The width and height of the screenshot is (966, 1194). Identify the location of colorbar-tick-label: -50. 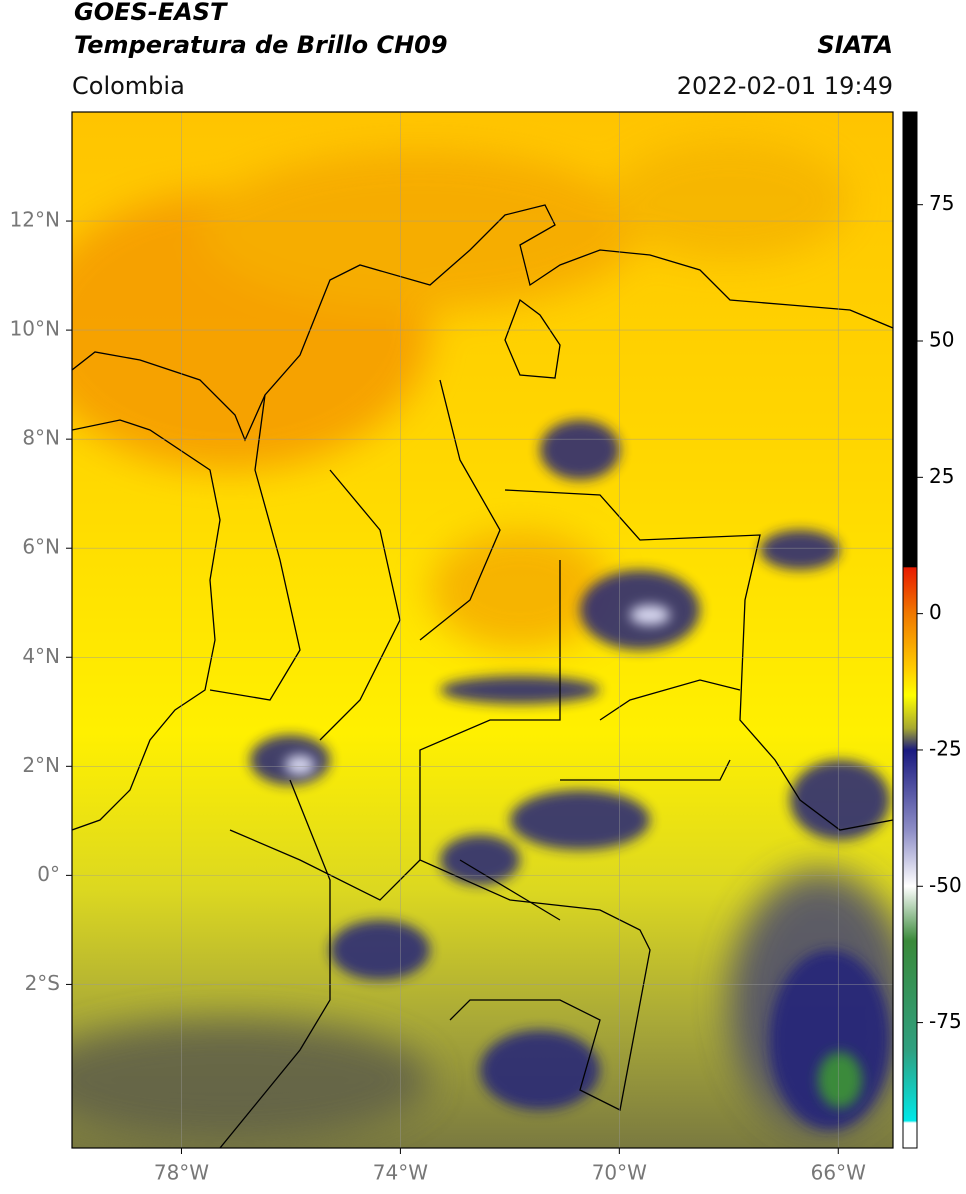
(945, 885).